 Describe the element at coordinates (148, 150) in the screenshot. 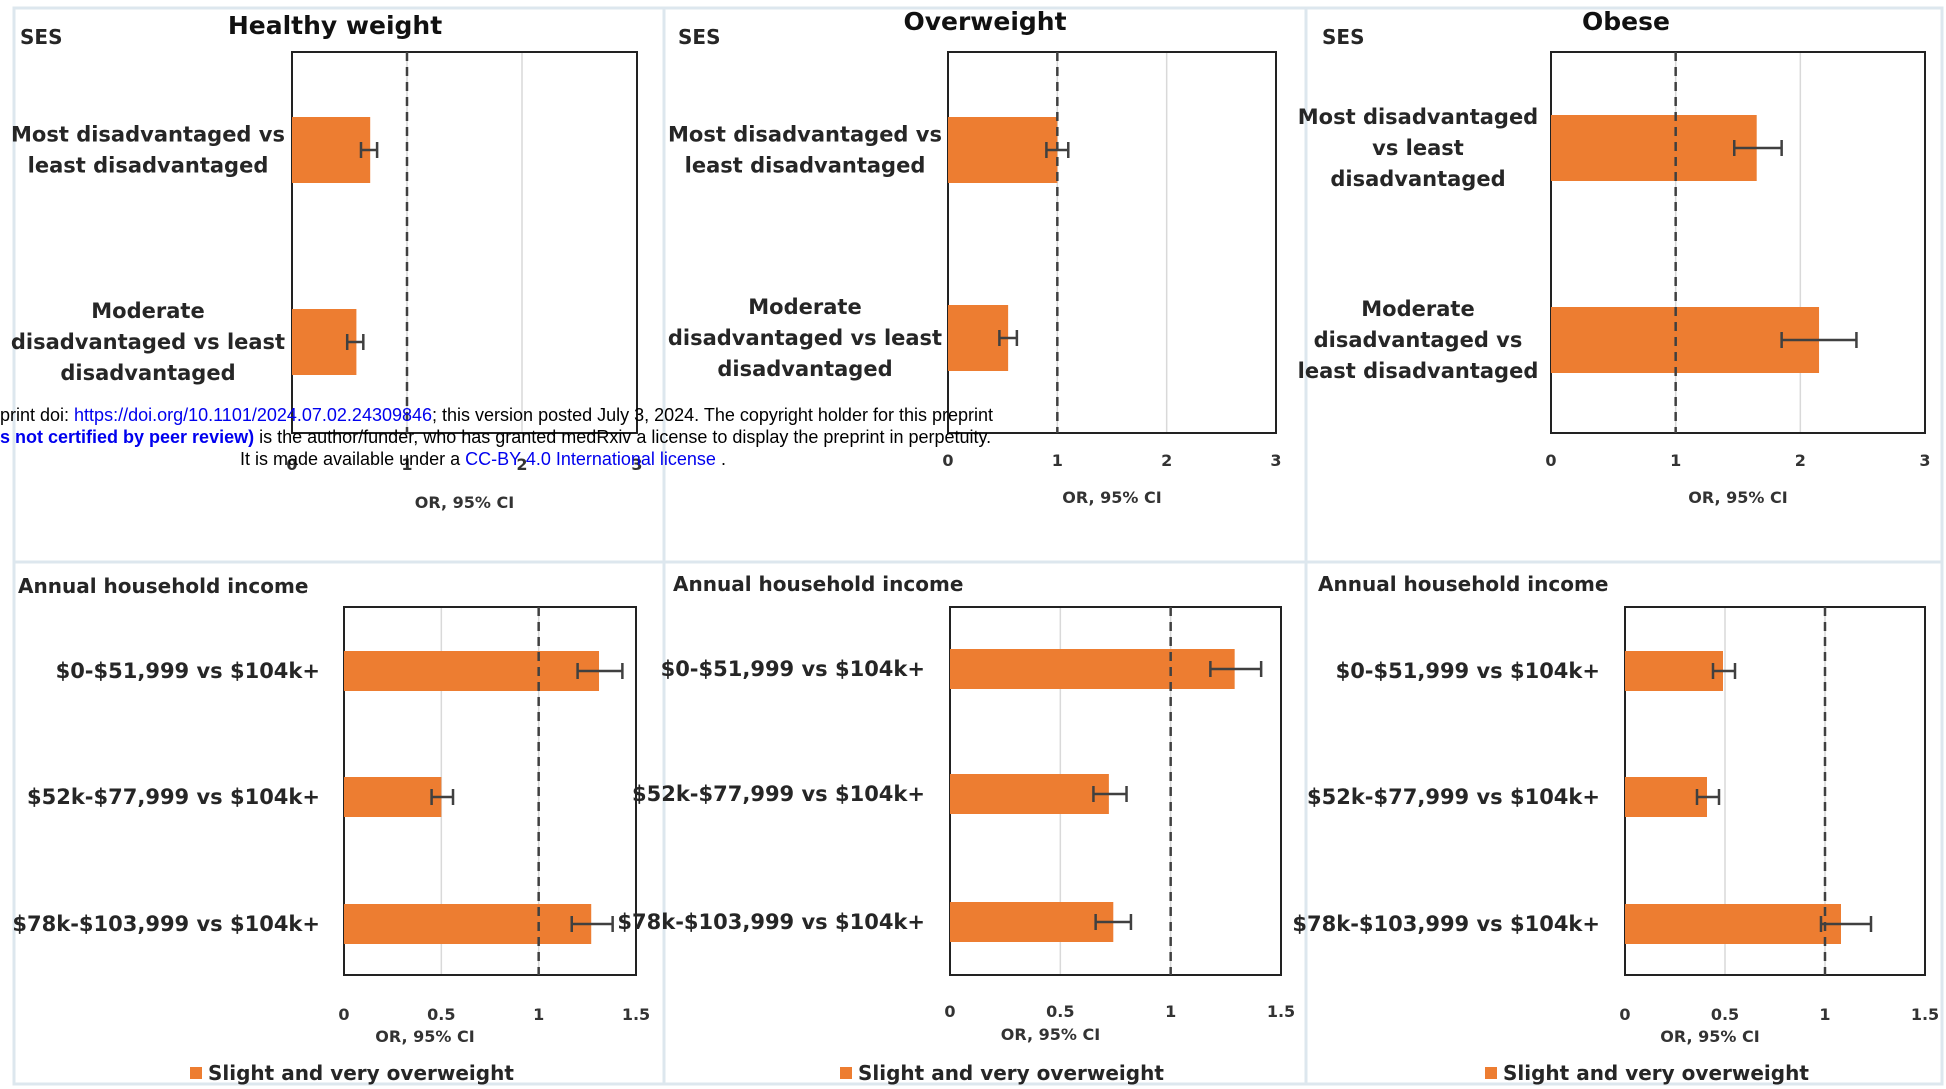

I see `p1-category-label-1: Most disadvantaged vs least disadvantaged` at that location.